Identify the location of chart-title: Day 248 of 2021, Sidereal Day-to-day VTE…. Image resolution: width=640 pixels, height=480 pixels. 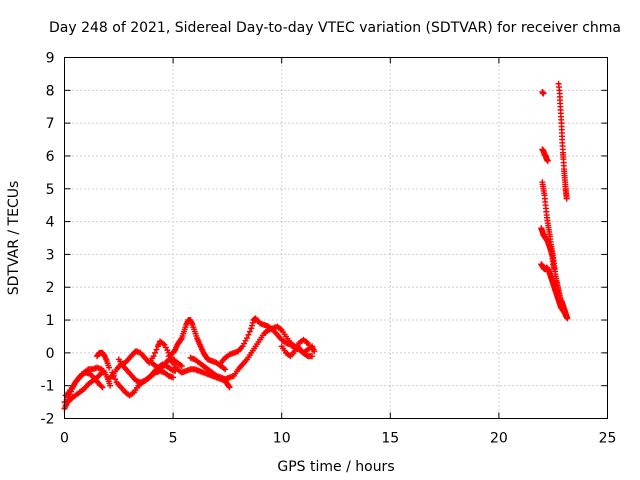
(335, 28).